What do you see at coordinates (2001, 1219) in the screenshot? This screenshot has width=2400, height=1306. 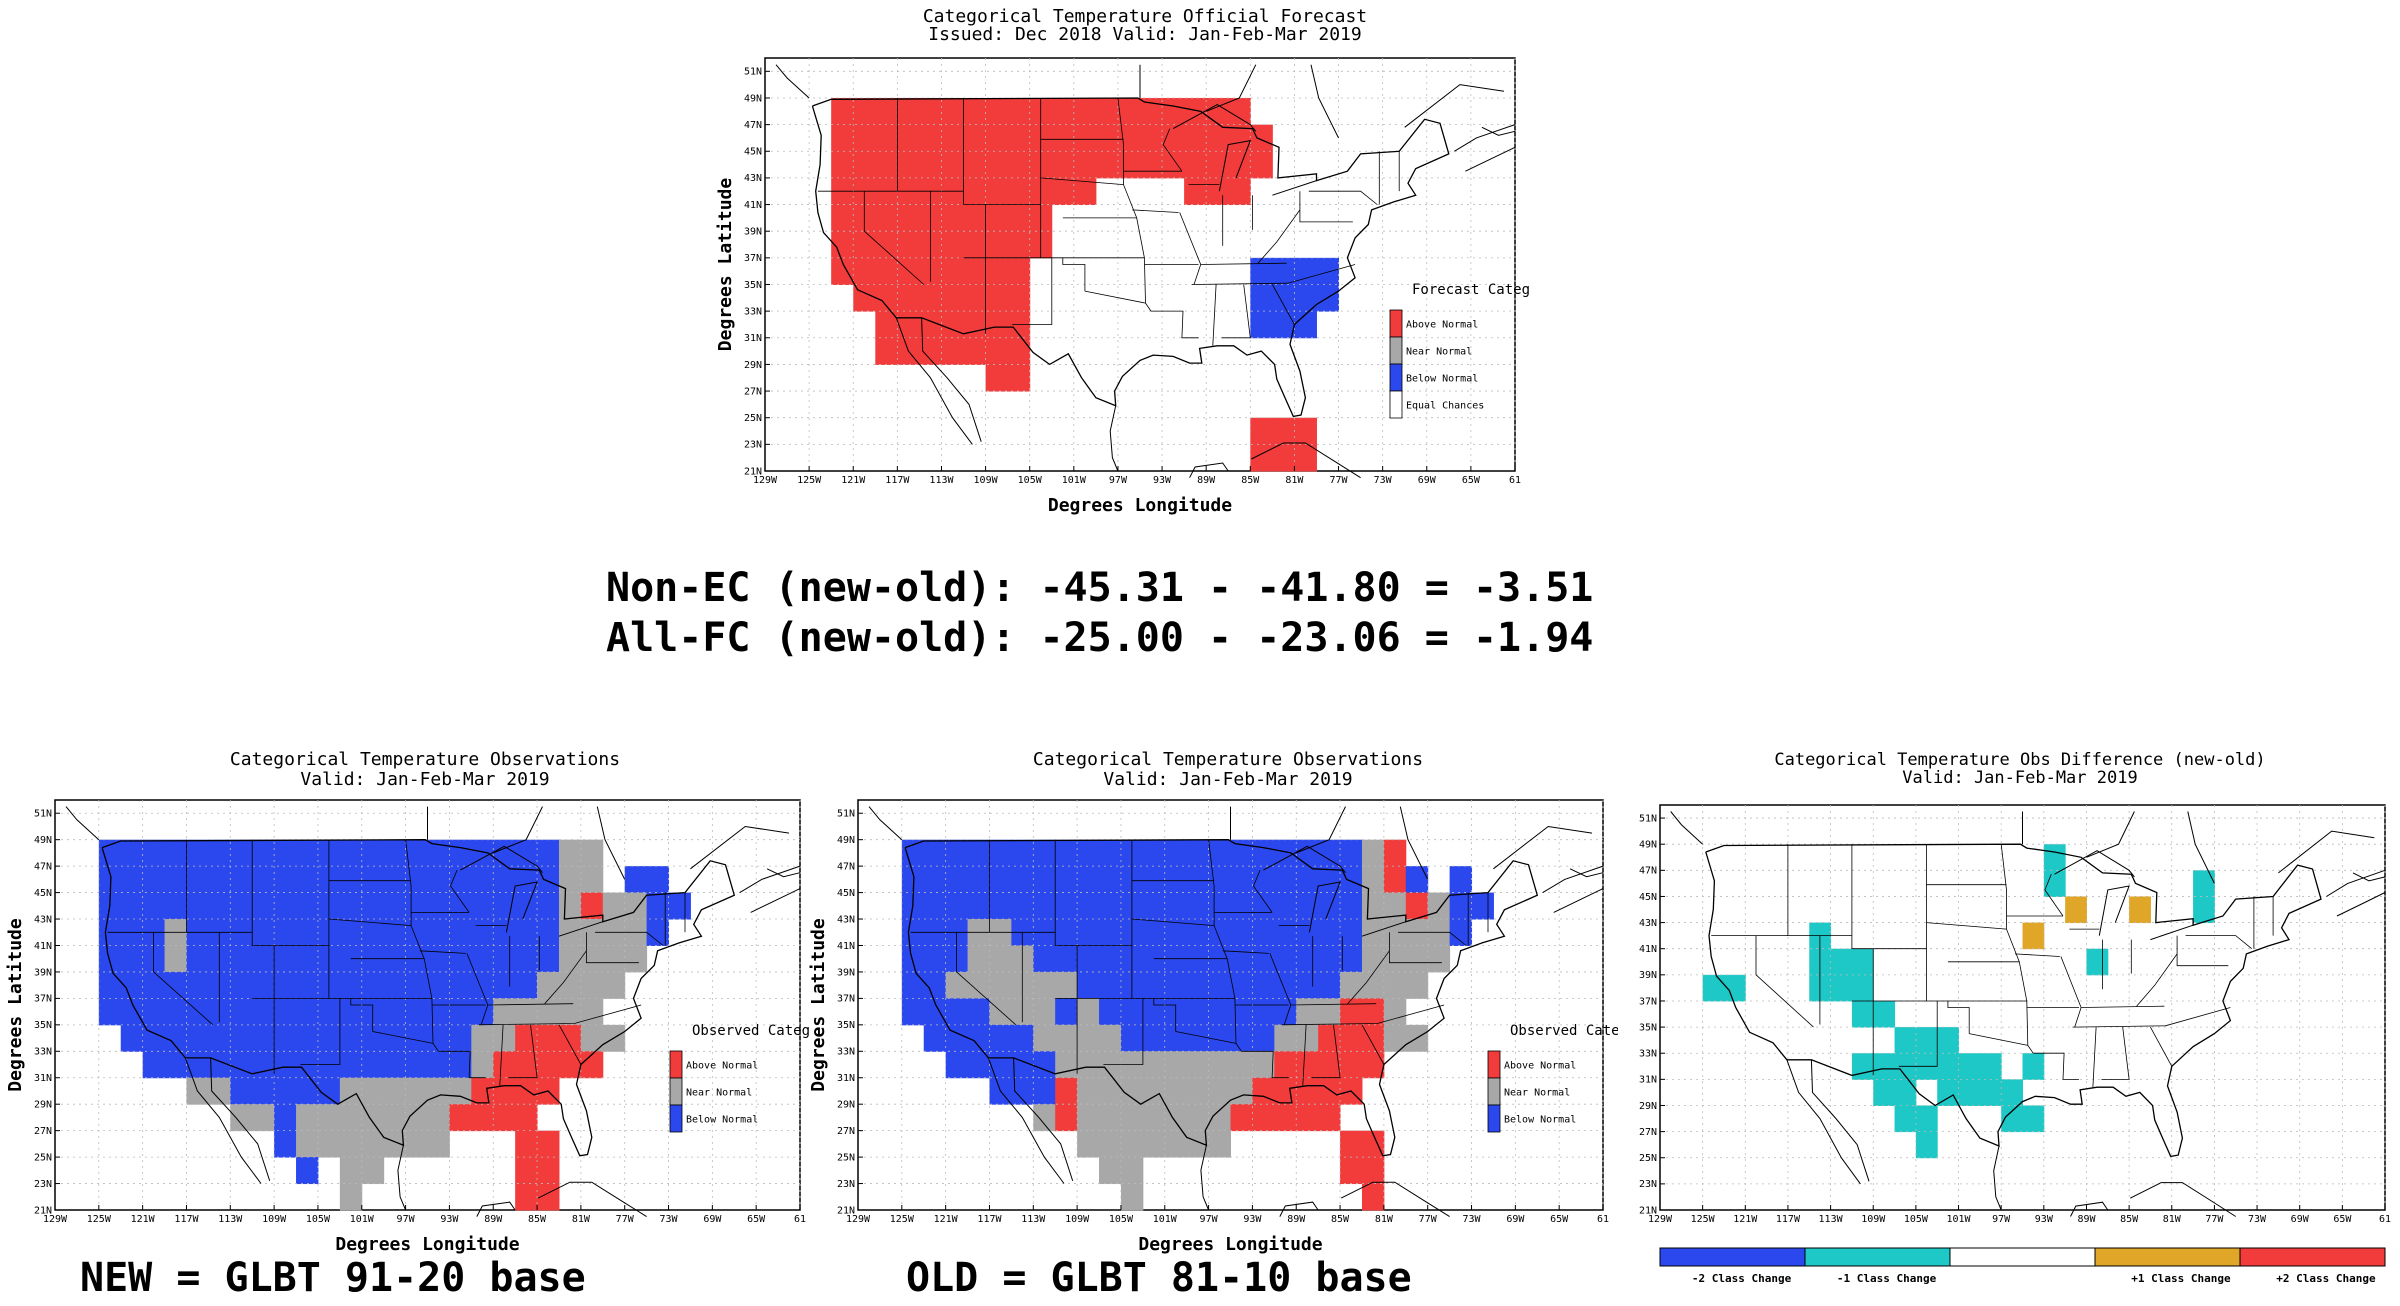 I see `lon-tick-label: 97W` at bounding box center [2001, 1219].